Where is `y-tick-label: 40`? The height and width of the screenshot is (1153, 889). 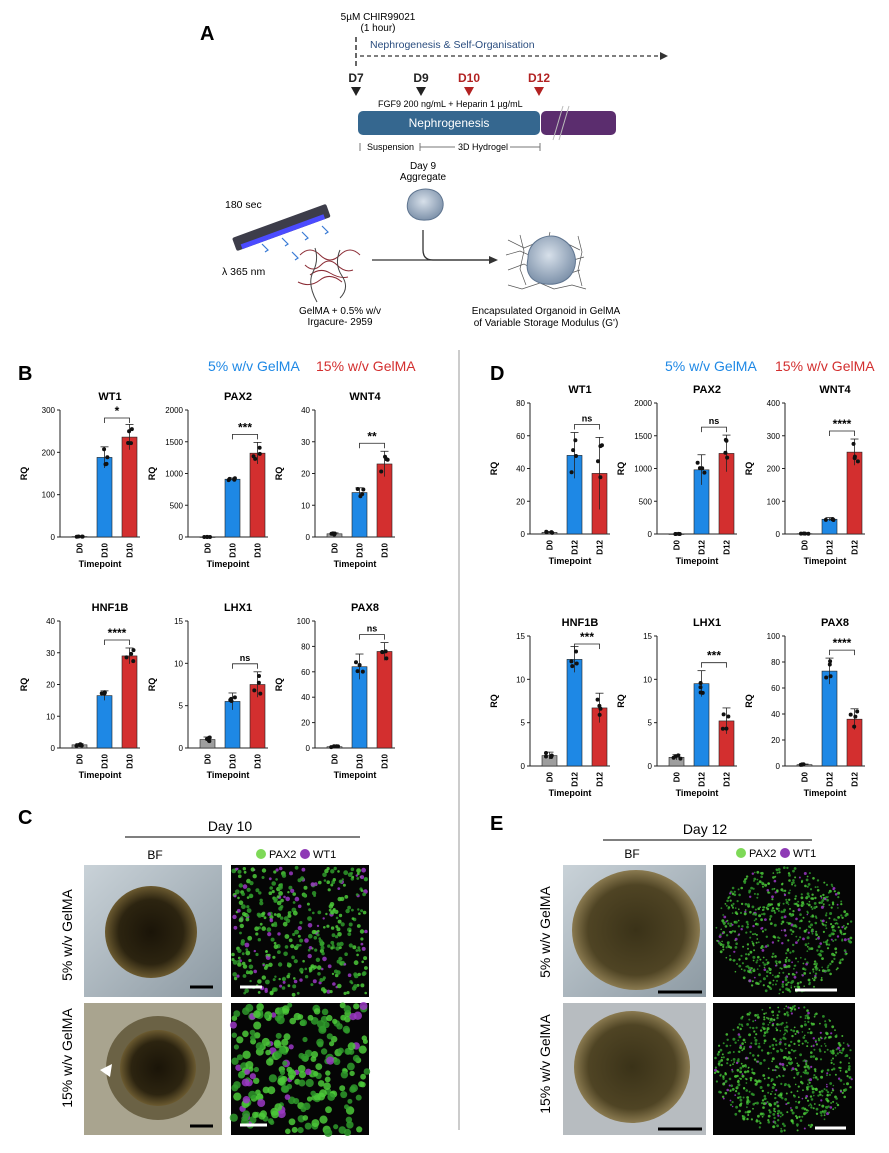
y-tick-label: 40 is located at coordinates (775, 714).